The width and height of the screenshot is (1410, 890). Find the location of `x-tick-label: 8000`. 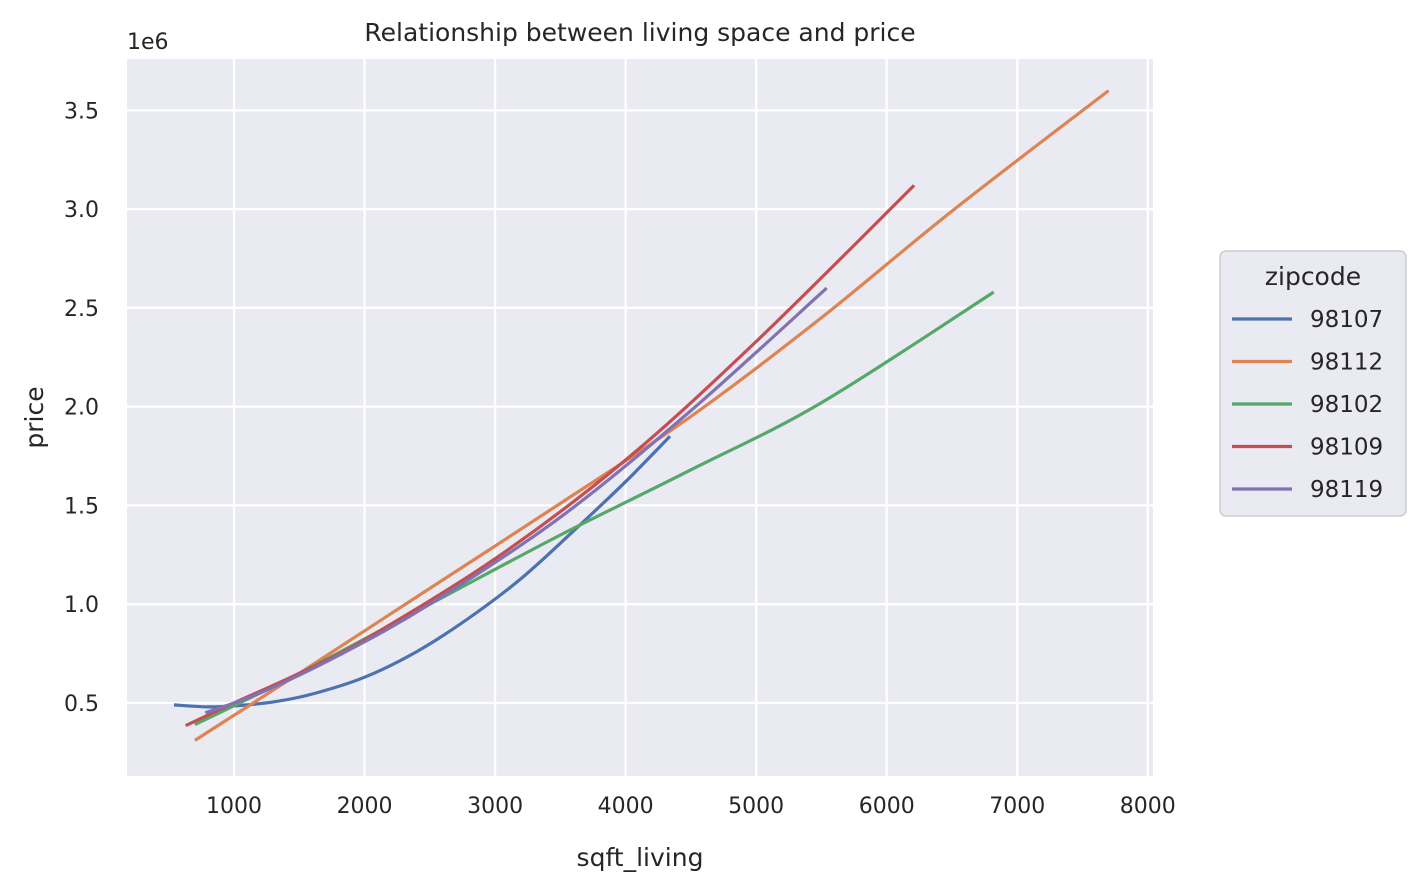

x-tick-label: 8000 is located at coordinates (1148, 806).